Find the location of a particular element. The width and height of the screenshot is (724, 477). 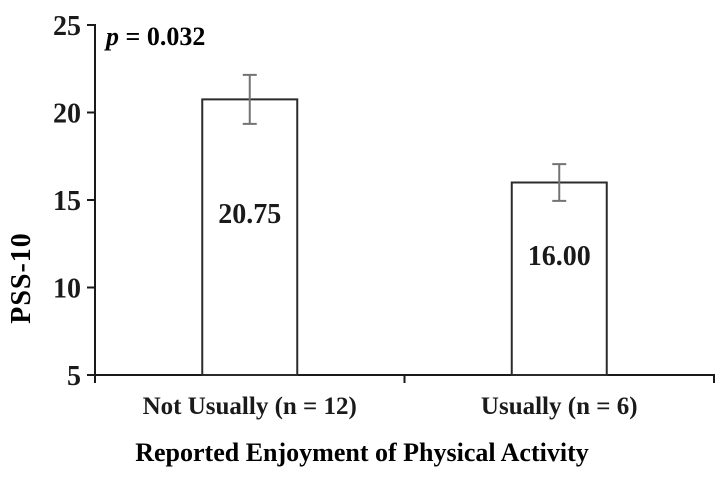

category-label-1: Usually (n = 6) is located at coordinates (559, 406).